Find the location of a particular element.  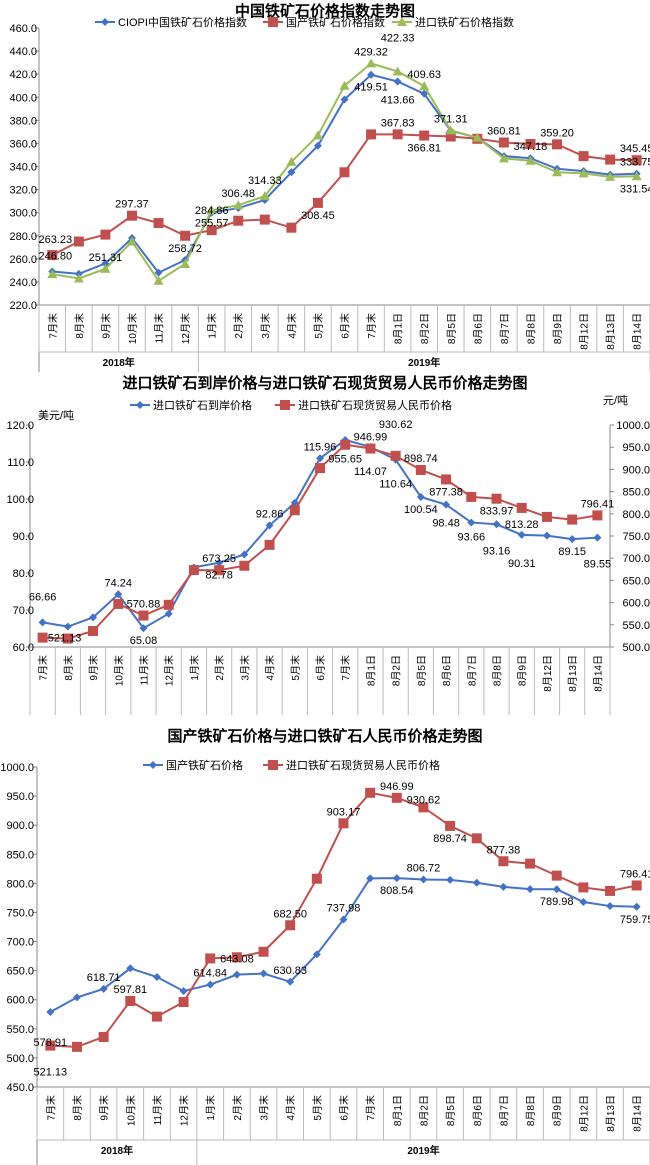

y-tick-label: 440.0 is located at coordinates (23, 52).